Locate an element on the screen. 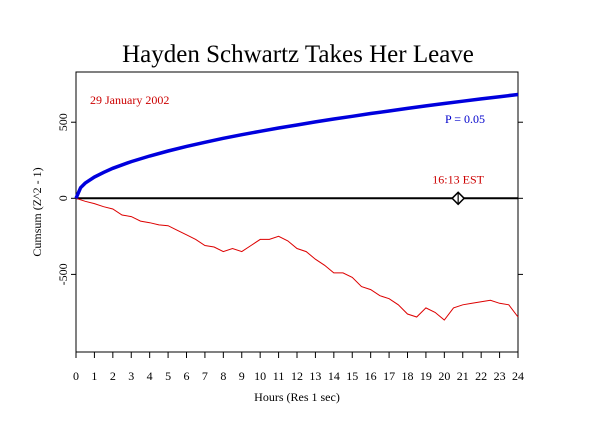  x-tick-label: 5 is located at coordinates (168, 376).